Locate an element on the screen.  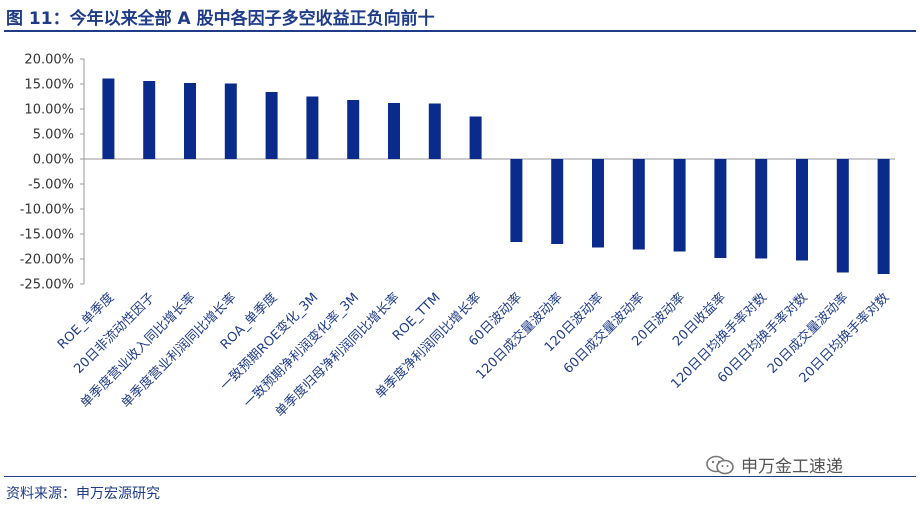
y-tick-label: -25.00% is located at coordinates (47, 285).